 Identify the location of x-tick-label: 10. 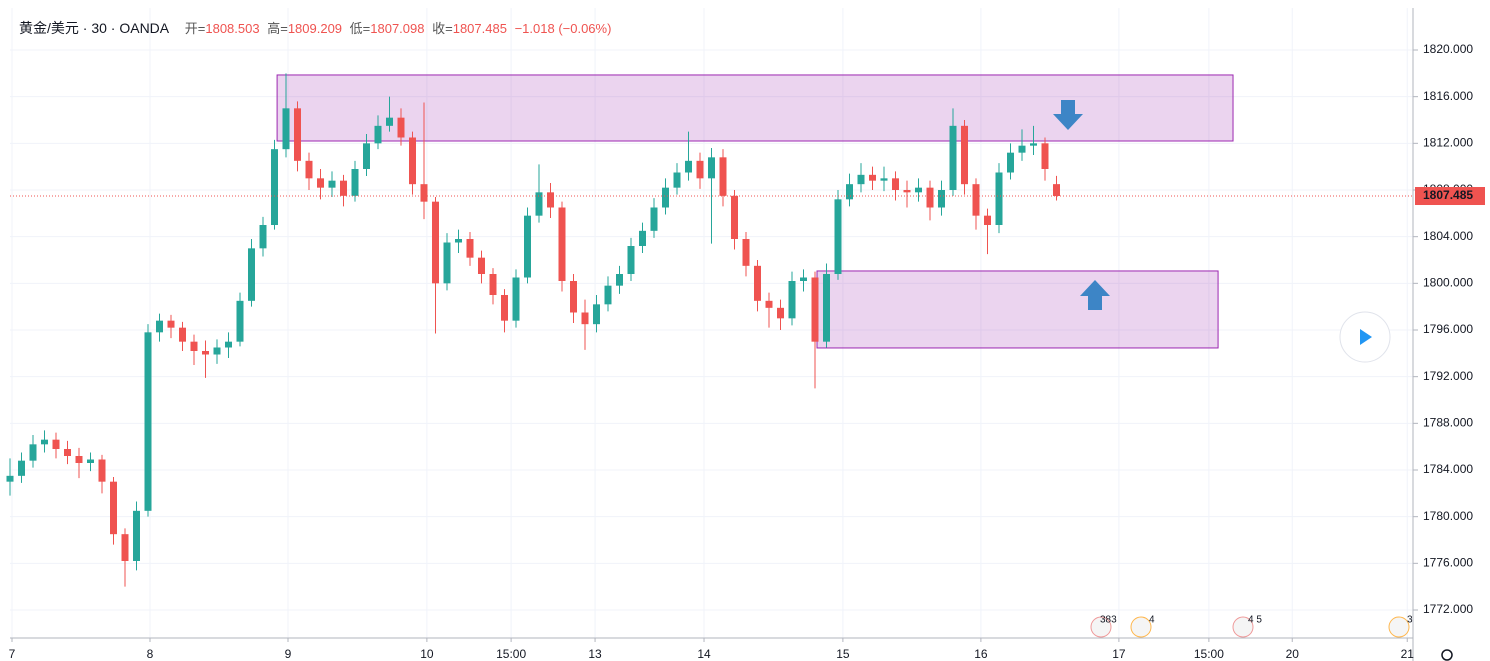
(427, 654).